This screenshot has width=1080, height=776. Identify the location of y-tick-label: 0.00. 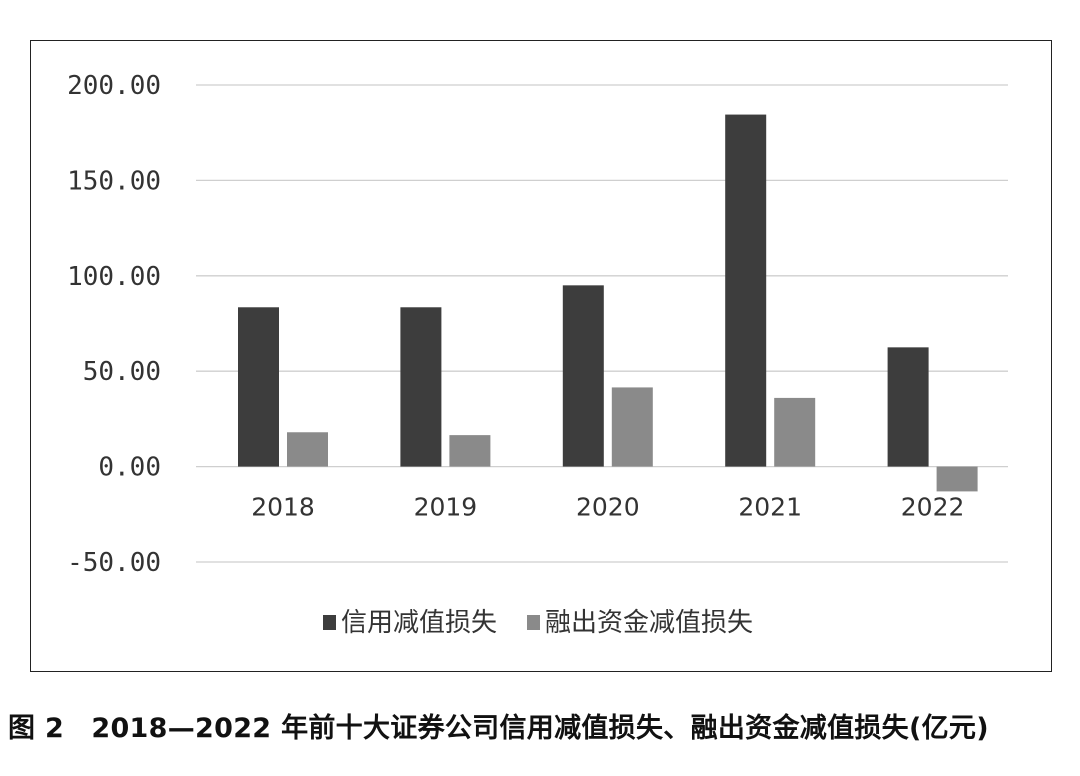
(129, 468).